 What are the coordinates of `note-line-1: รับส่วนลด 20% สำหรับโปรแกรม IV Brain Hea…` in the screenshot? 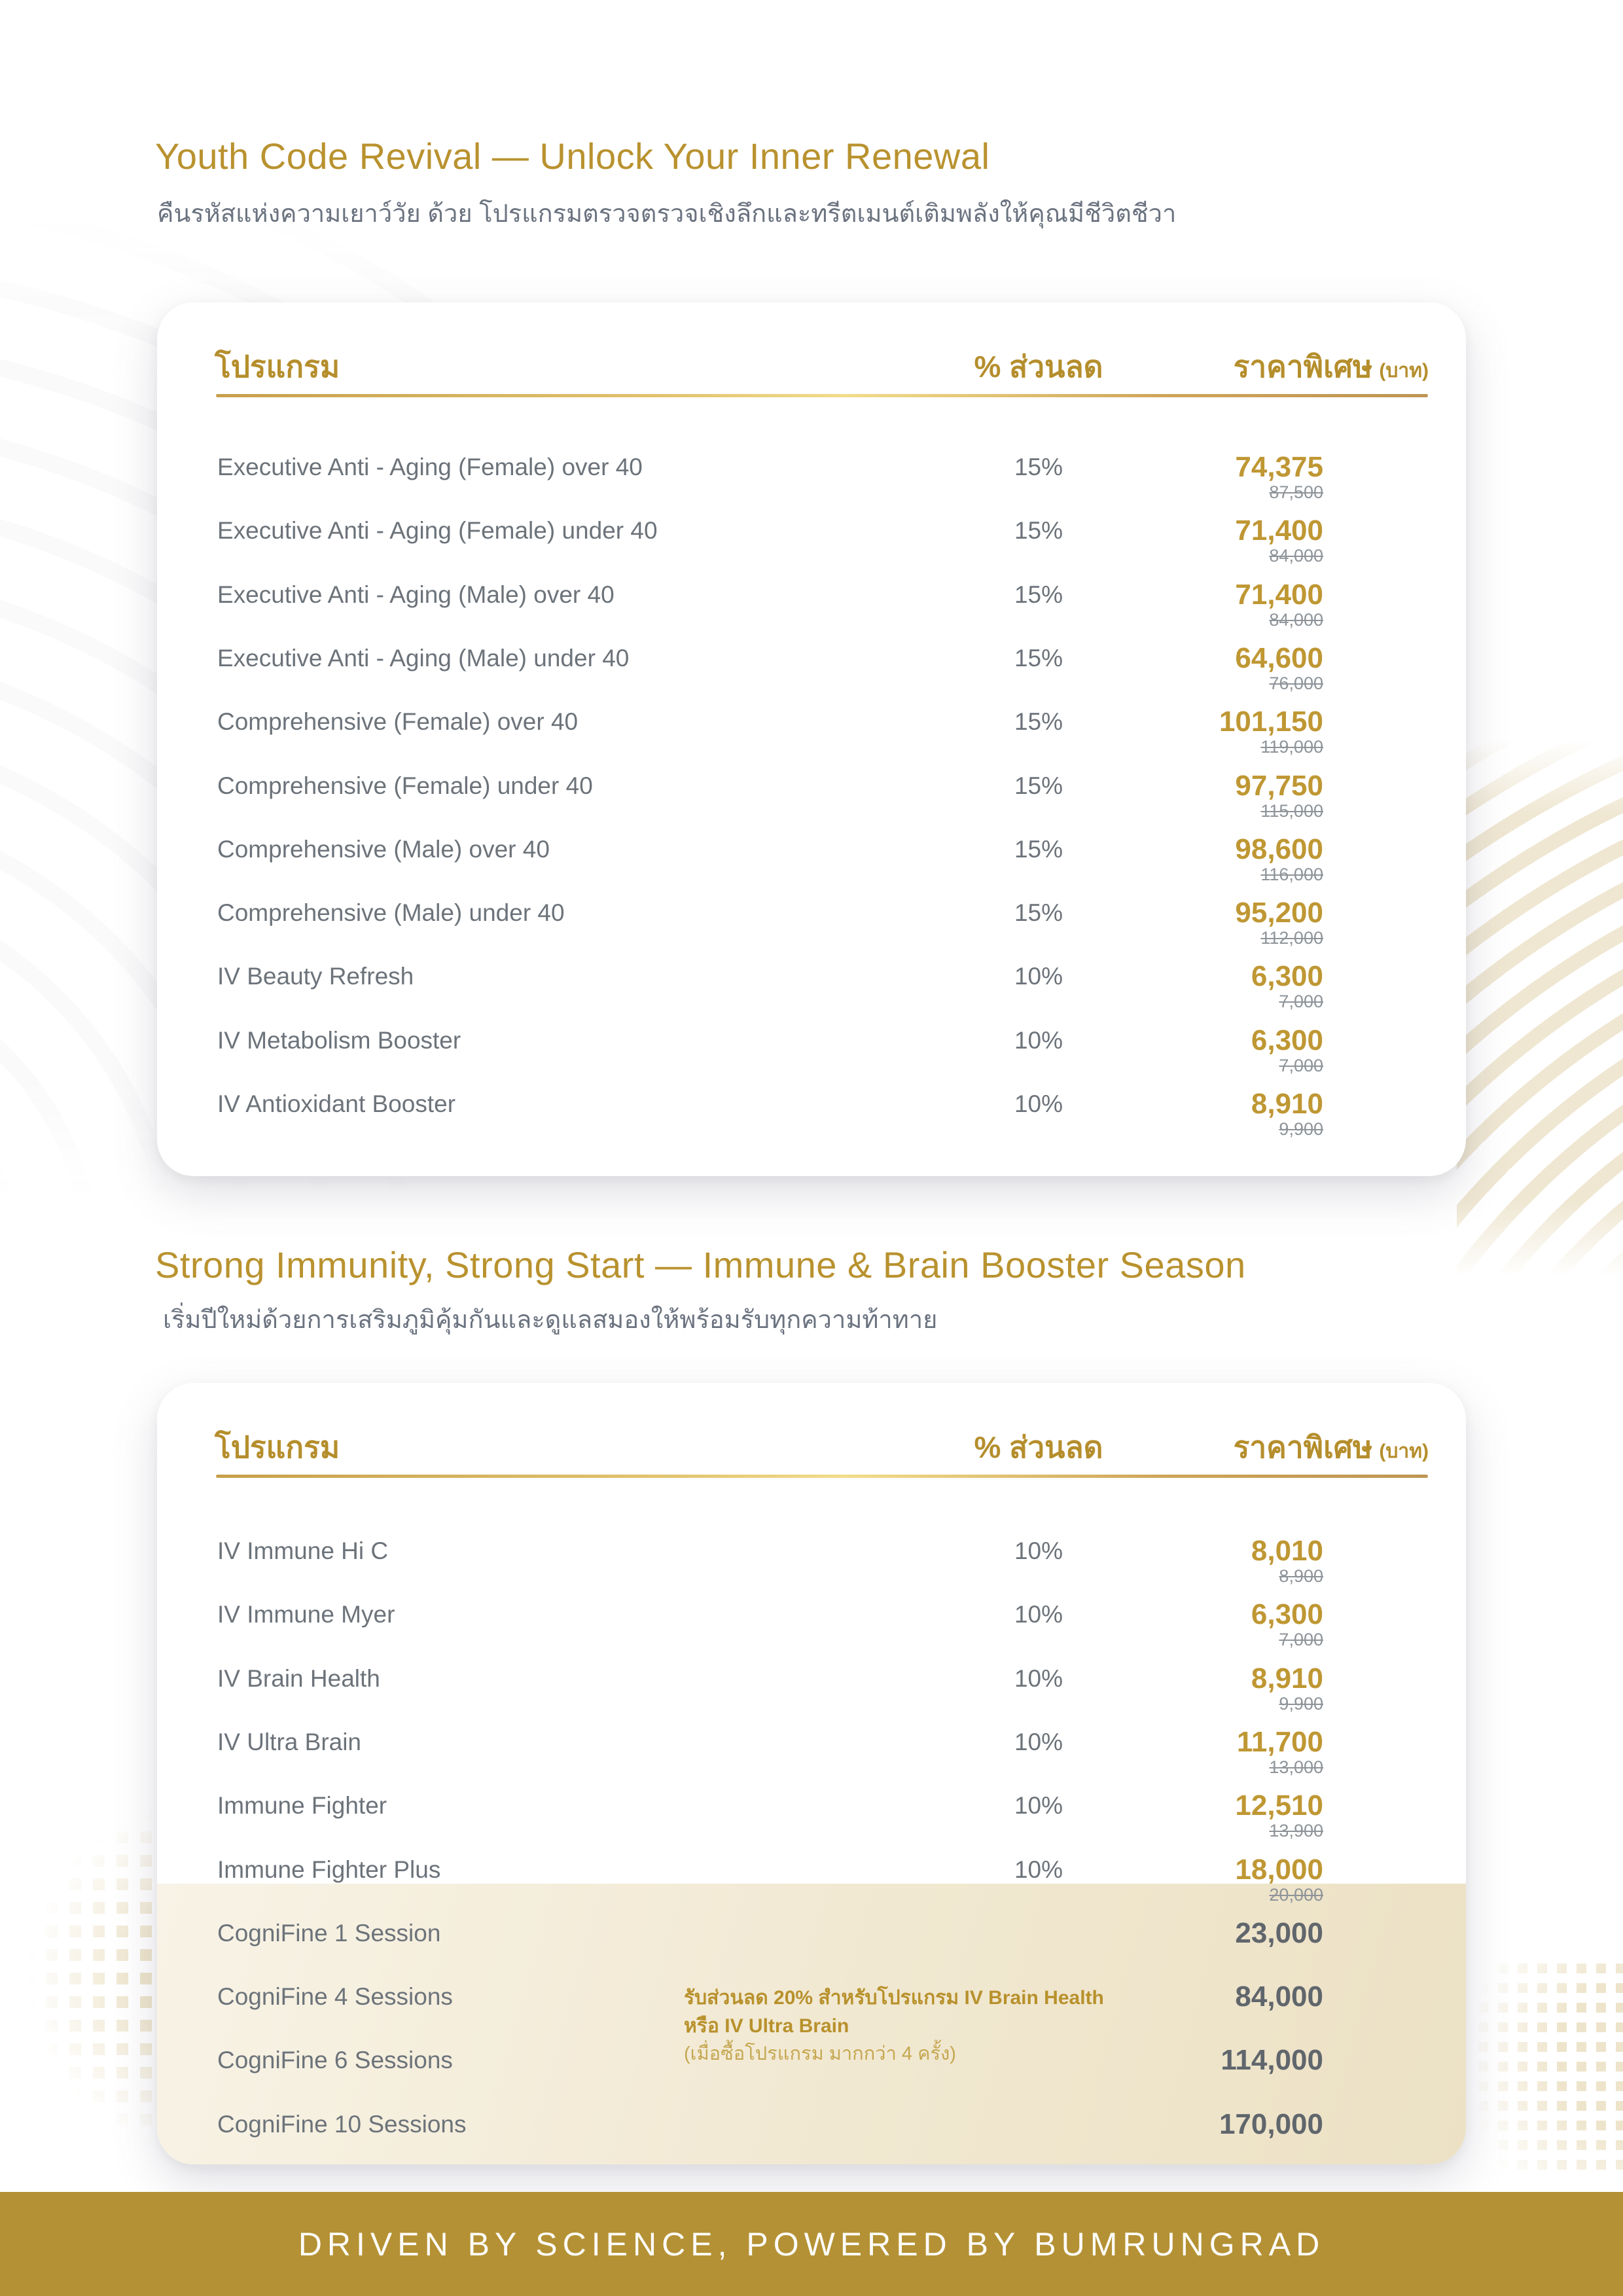 It's located at (894, 1998).